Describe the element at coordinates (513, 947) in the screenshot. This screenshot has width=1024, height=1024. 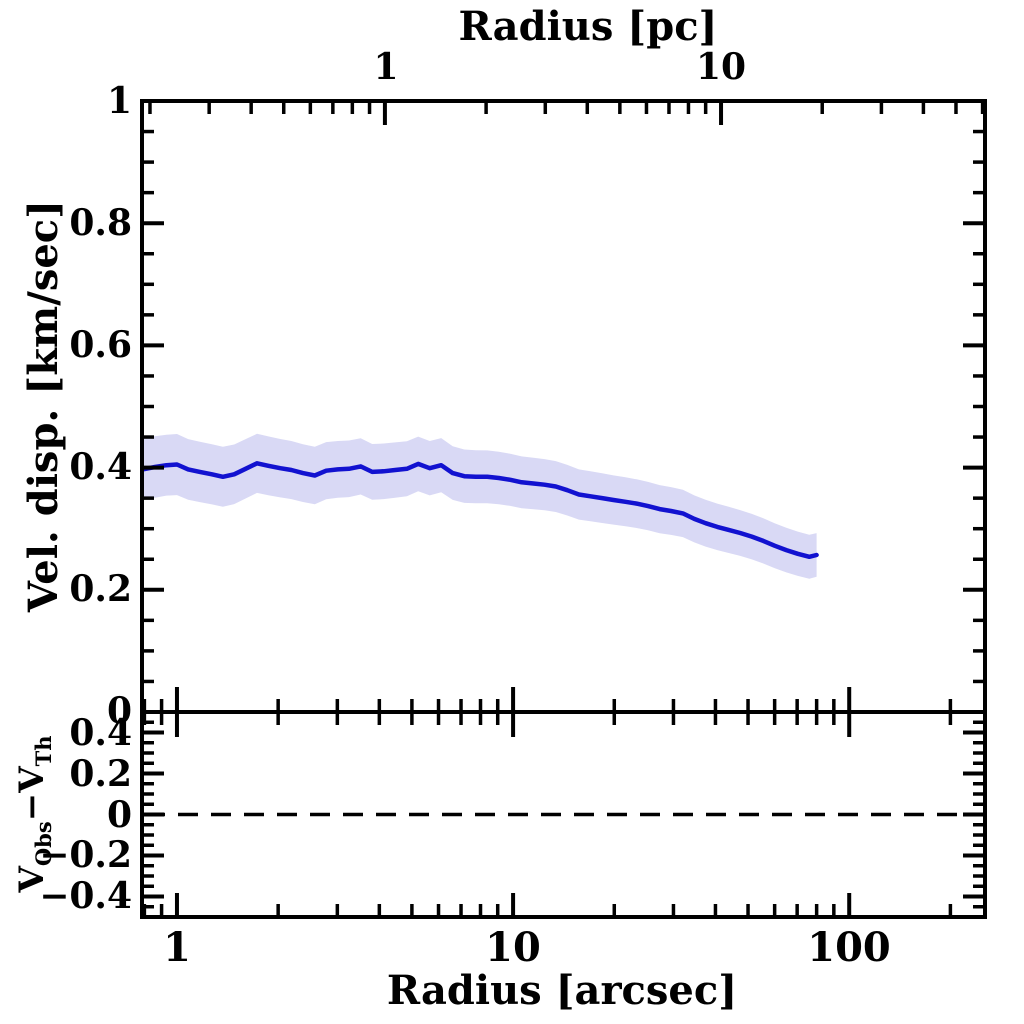
I see `arcsec-tick-label-10: 10` at that location.